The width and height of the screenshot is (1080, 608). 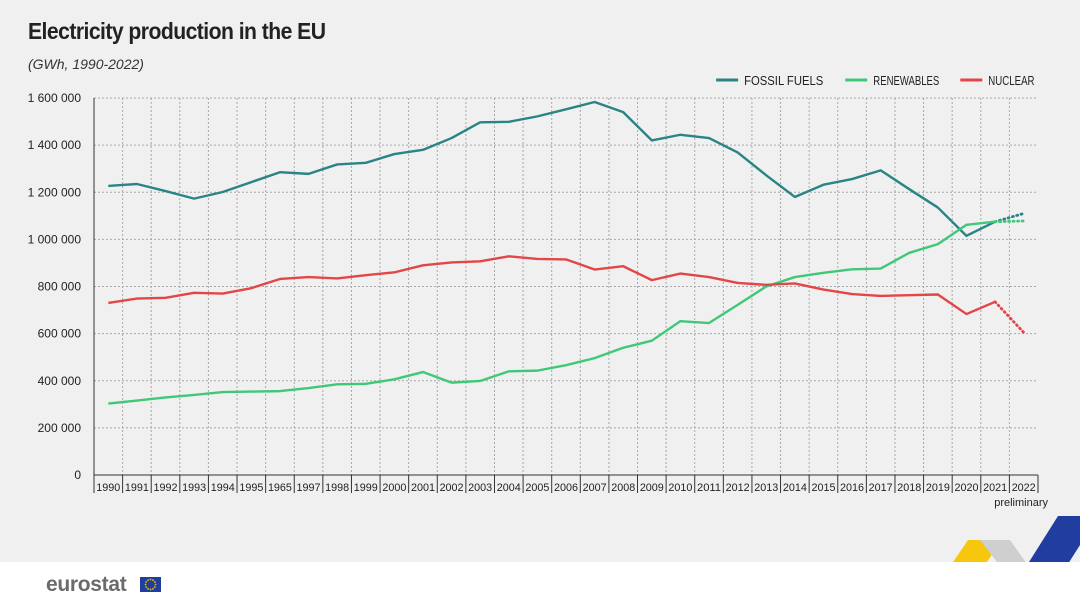 What do you see at coordinates (55, 192) in the screenshot?
I see `y-tick-label: 1 200 000` at bounding box center [55, 192].